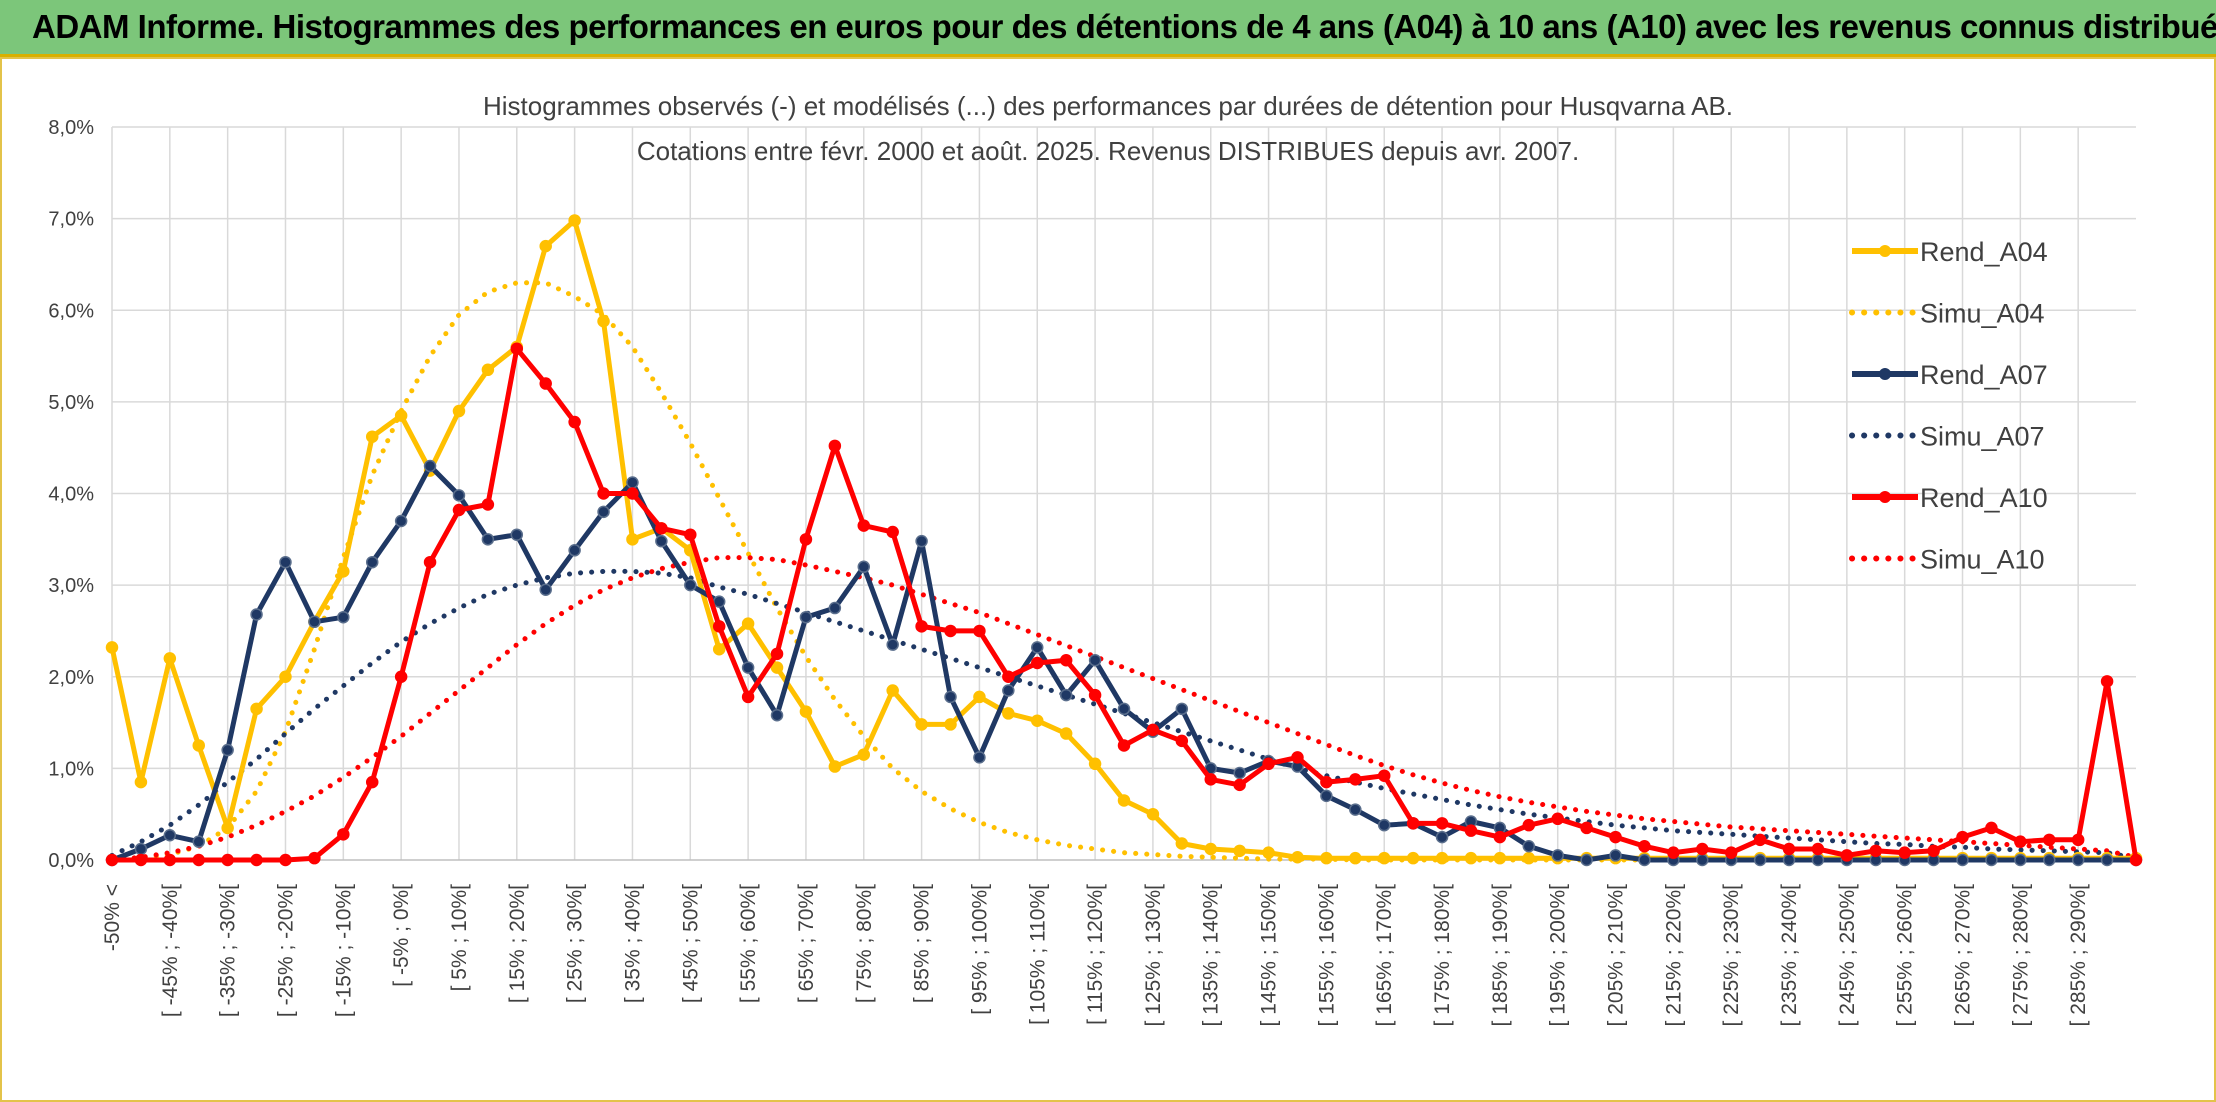 The width and height of the screenshot is (2216, 1102). What do you see at coordinates (401, 935) in the screenshot?
I see `x-tick-label: [ -5% ; 0%[` at bounding box center [401, 935].